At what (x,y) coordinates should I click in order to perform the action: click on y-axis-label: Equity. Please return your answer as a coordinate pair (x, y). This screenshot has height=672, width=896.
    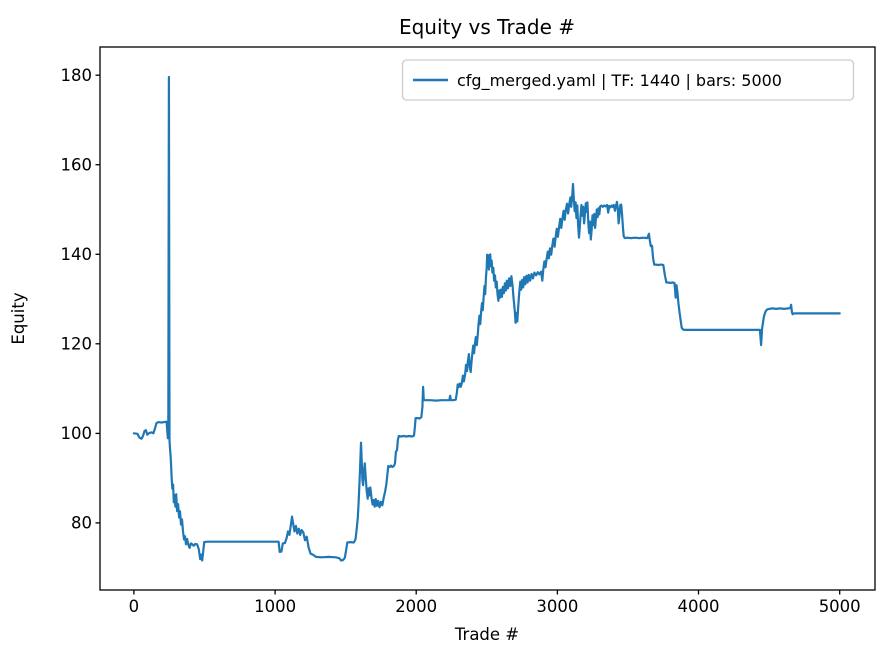
    Looking at the image, I should click on (18, 318).